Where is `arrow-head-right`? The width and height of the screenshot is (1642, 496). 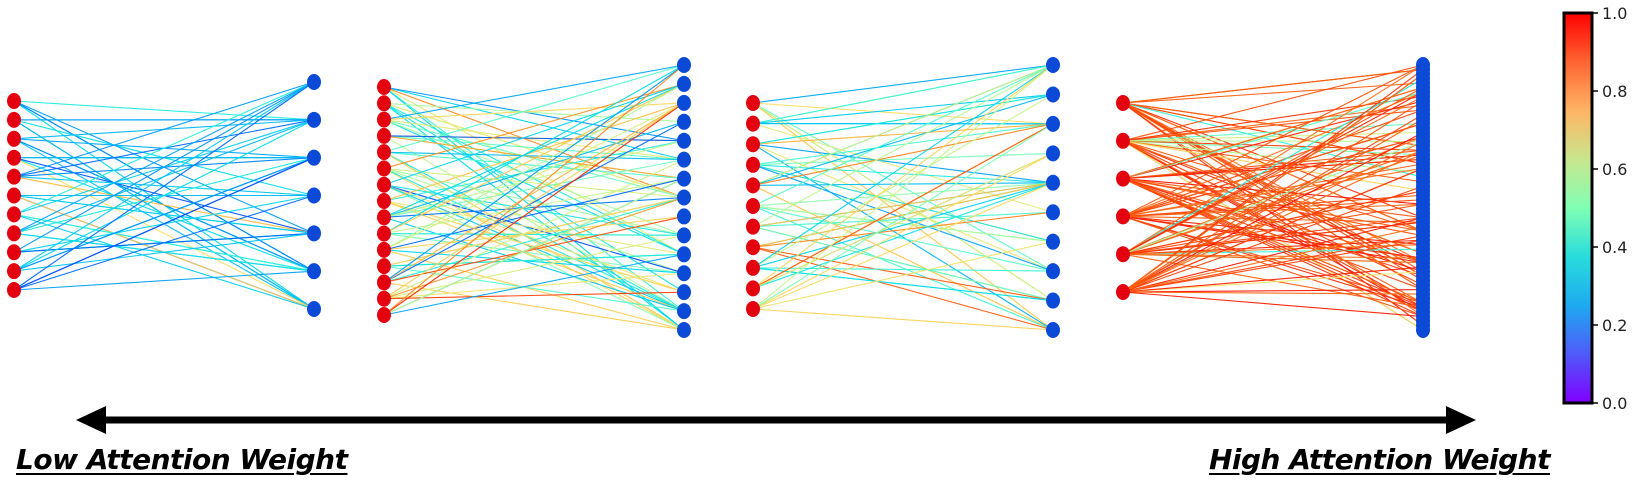
arrow-head-right is located at coordinates (1461, 420).